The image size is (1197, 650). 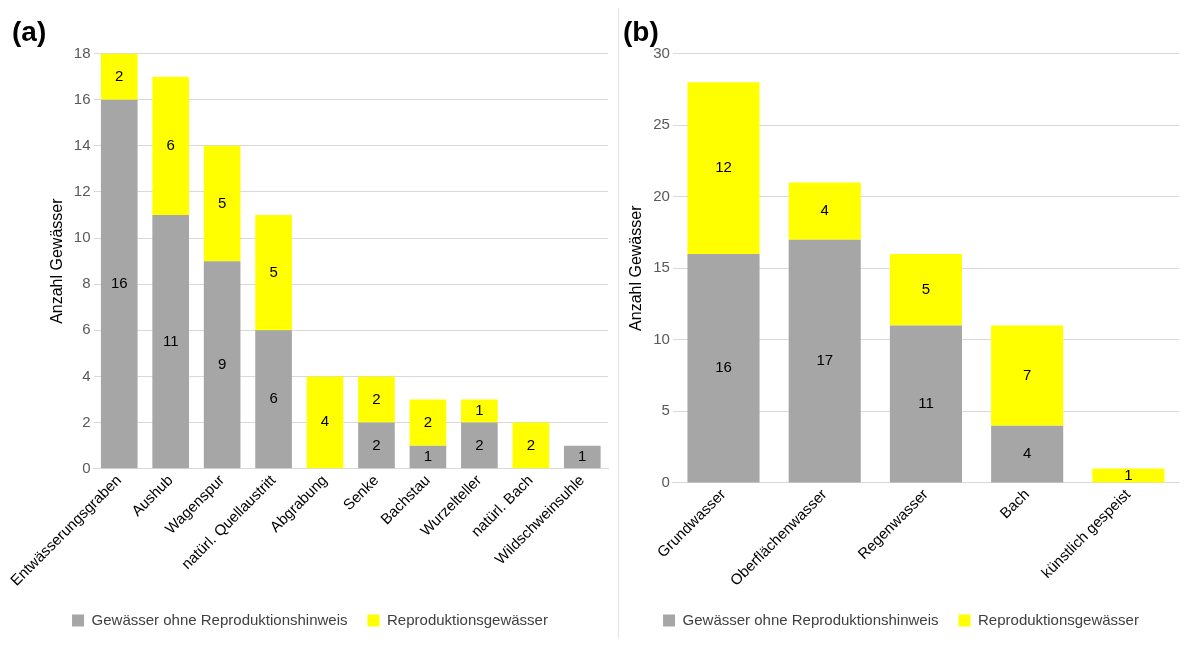 I want to click on chart-title: (a), so click(x=29, y=31).